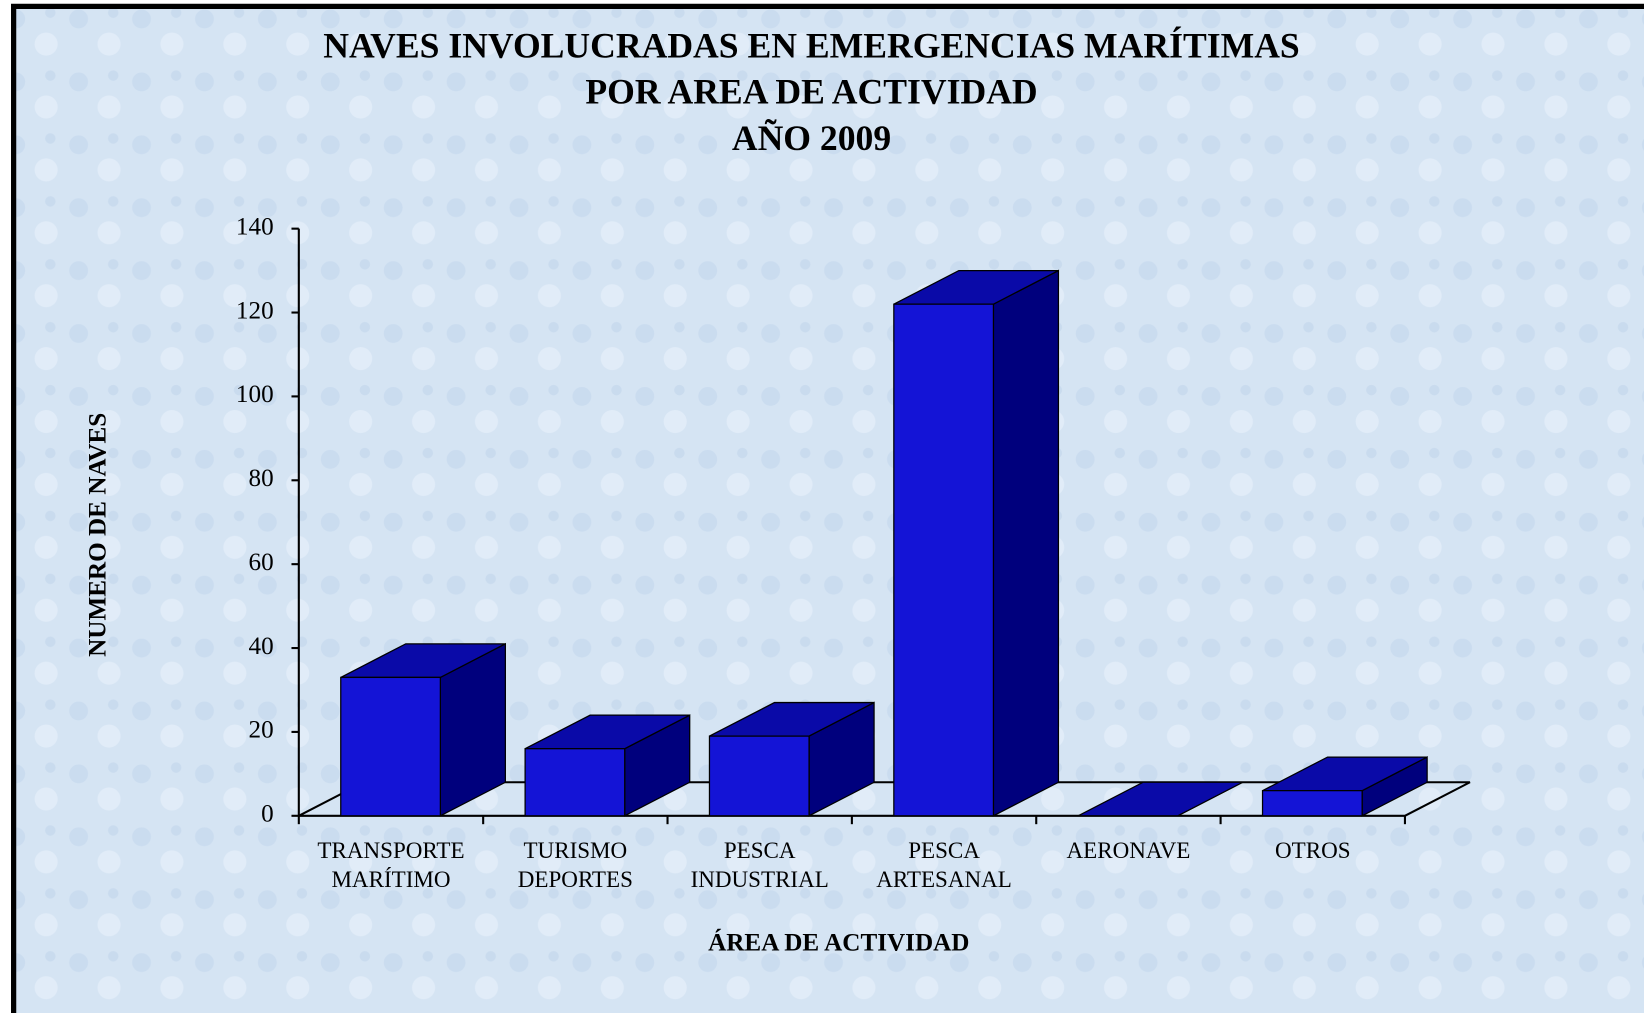 This screenshot has width=1644, height=1013. I want to click on x-tick-label: AERONAVE, so click(1129, 850).